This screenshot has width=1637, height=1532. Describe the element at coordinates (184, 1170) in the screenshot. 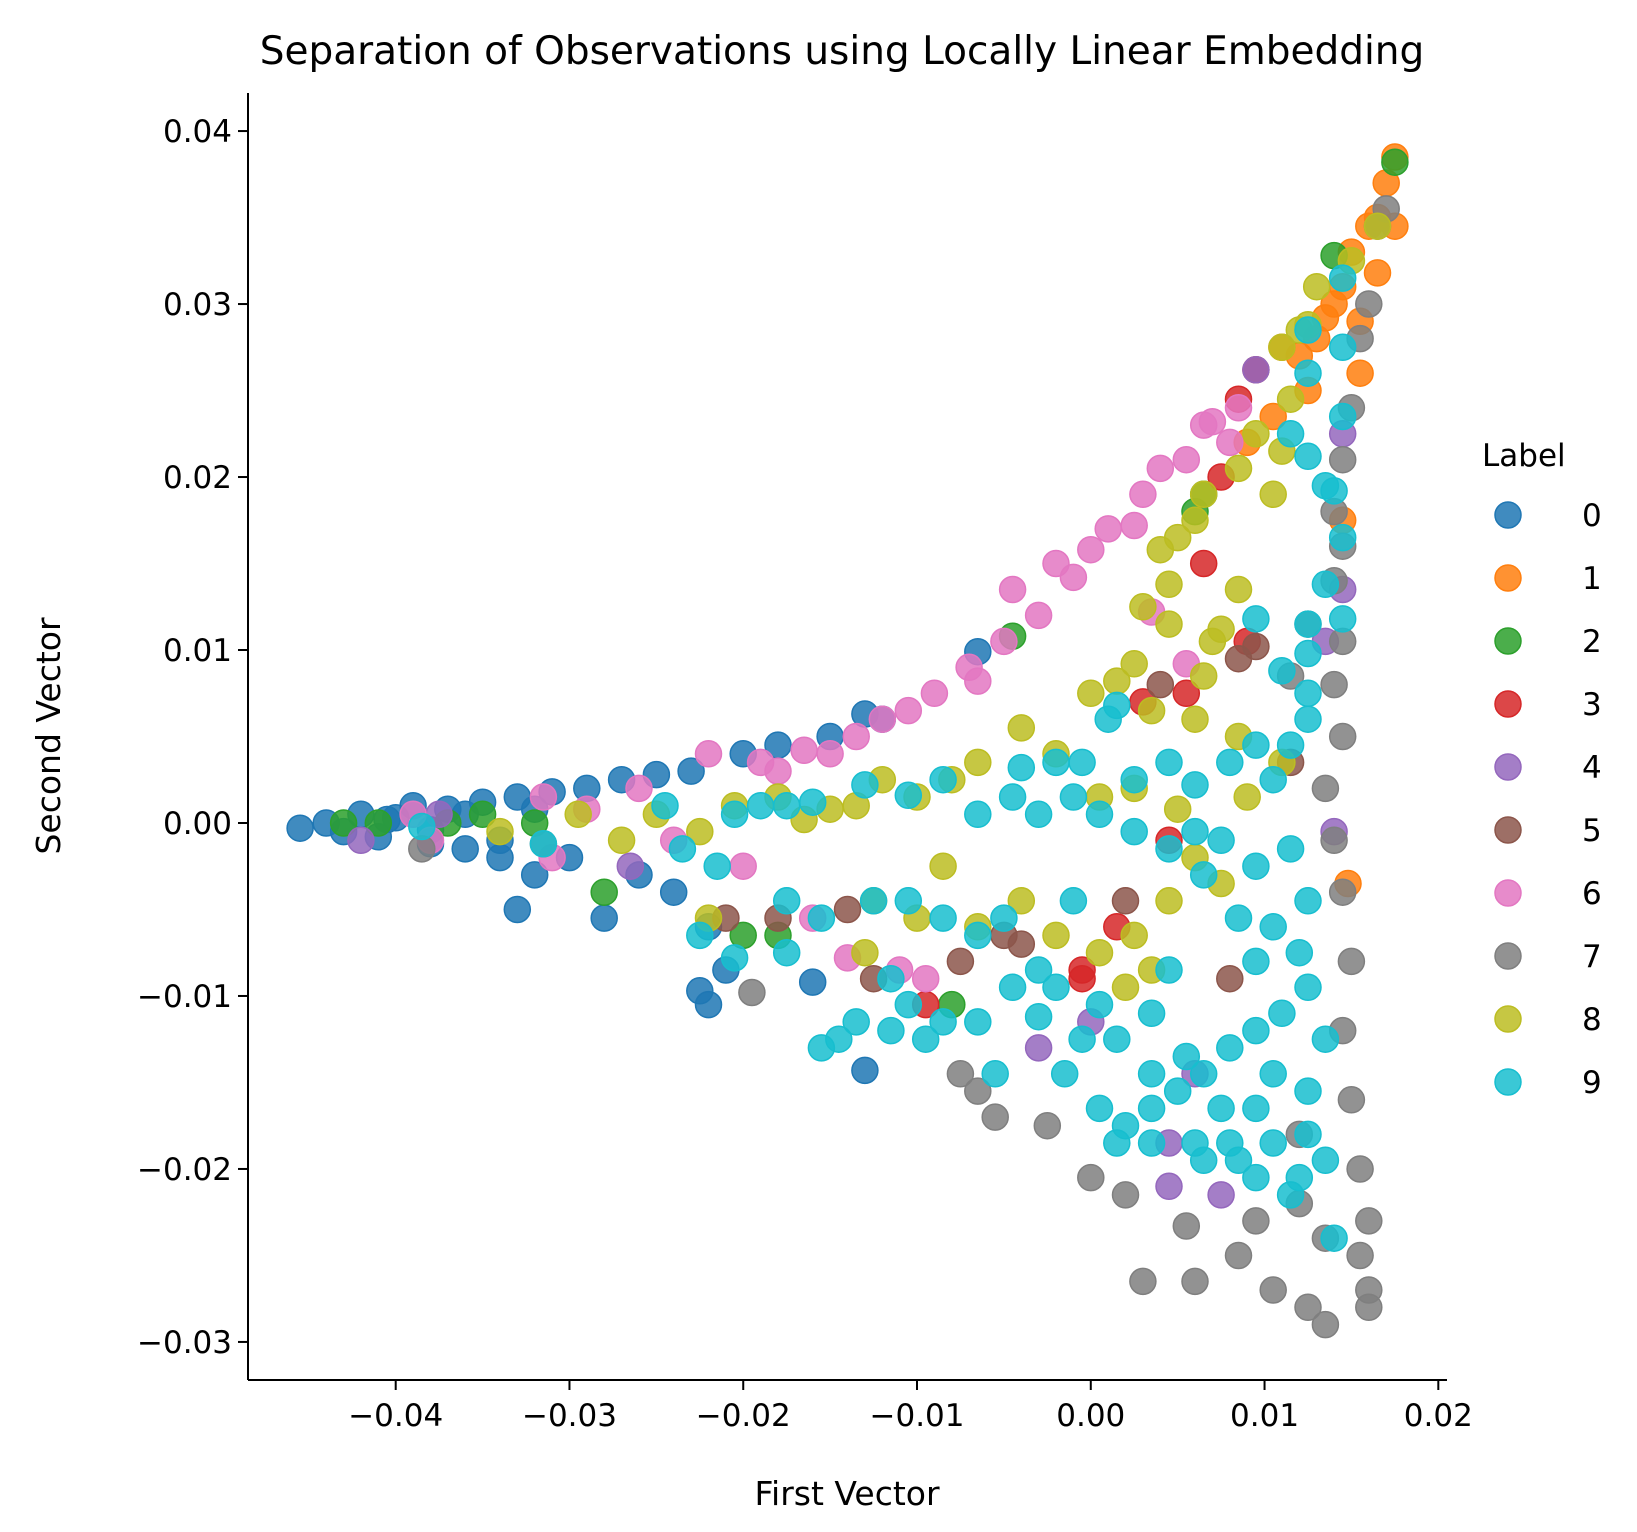

I see `y-tick-label: −0.02` at that location.